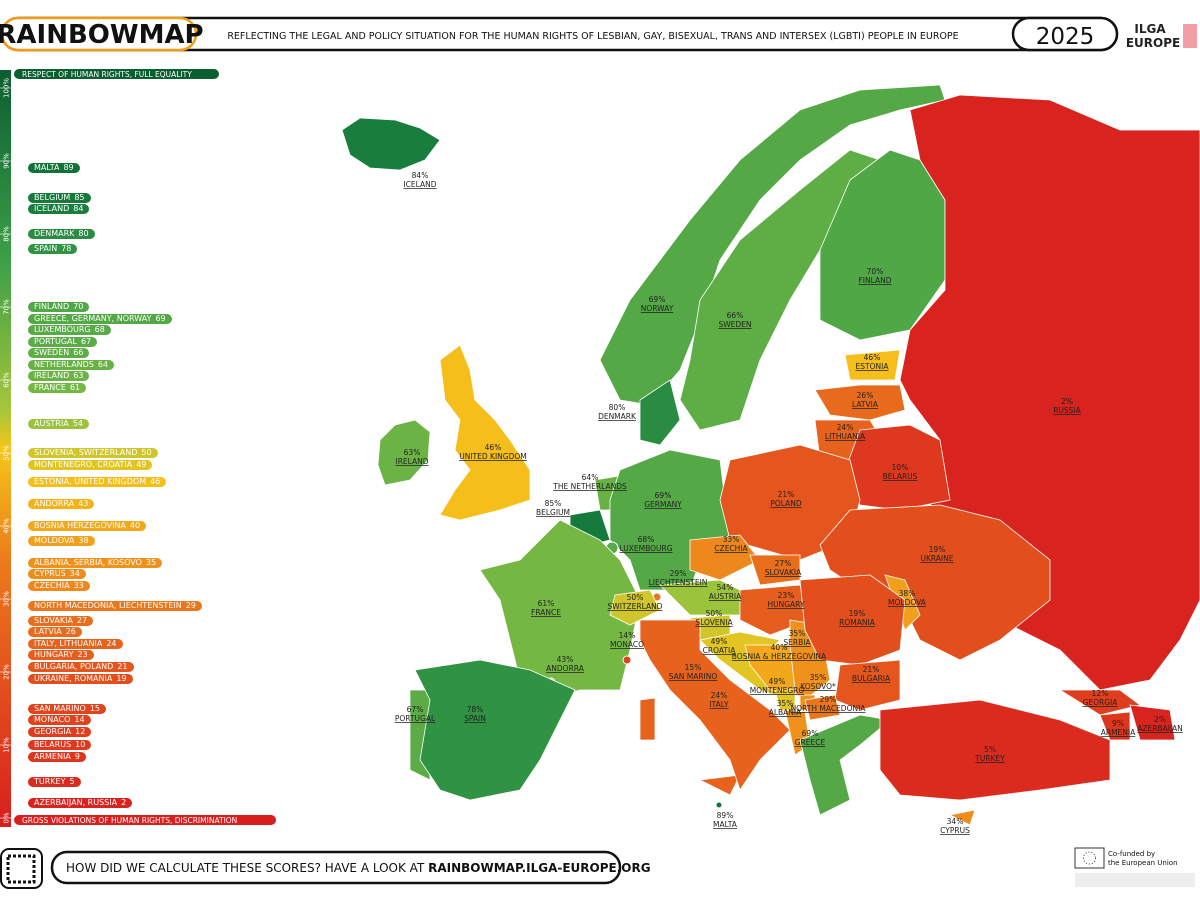  Describe the element at coordinates (493, 447) in the screenshot. I see `country-score-label: 46%` at that location.